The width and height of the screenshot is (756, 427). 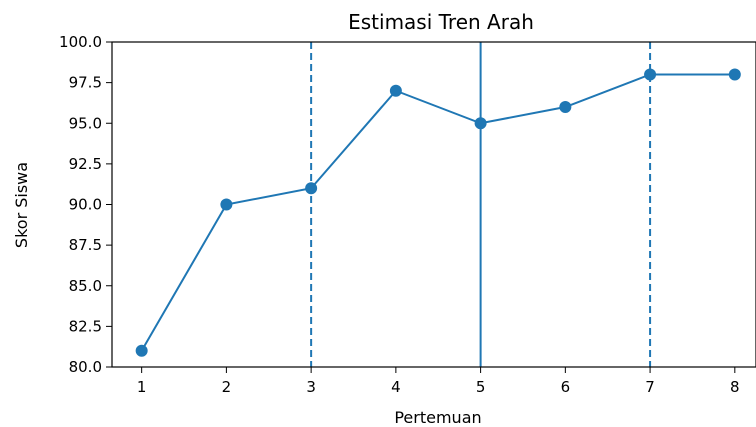 I want to click on y-tick-label: 87.5, so click(x=85, y=245).